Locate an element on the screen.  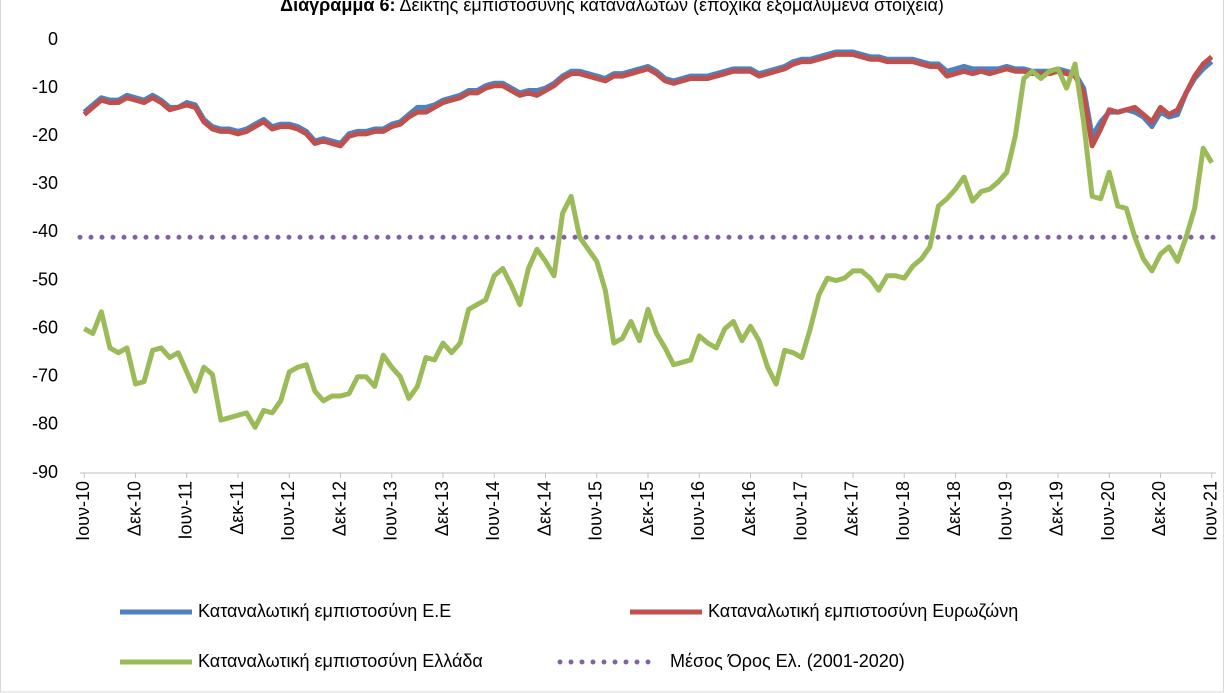
chart-title-label: Διάγραμμα 6: is located at coordinates (337, 7).